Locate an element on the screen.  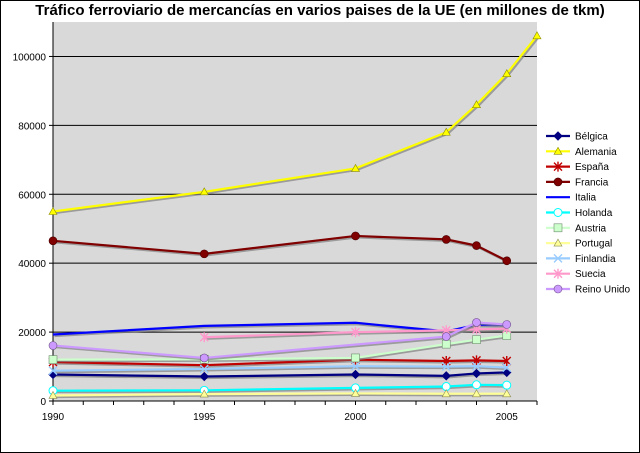
legend-item: Finlandia is located at coordinates (581, 259).